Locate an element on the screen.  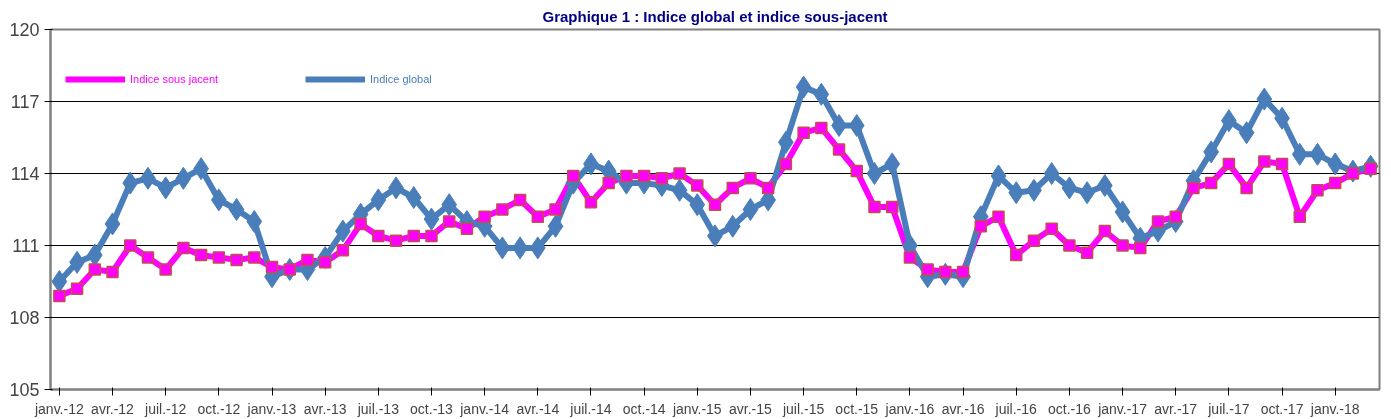
x-tick-label: janv.-13 is located at coordinates (271, 408).